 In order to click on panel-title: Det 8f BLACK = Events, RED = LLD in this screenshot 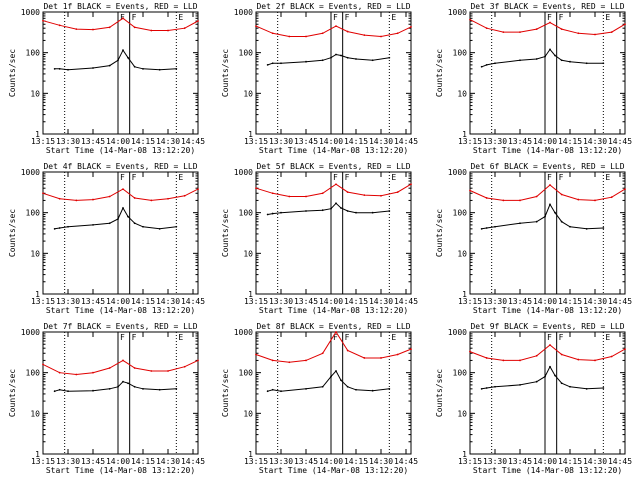, I will do `click(333, 326)`.